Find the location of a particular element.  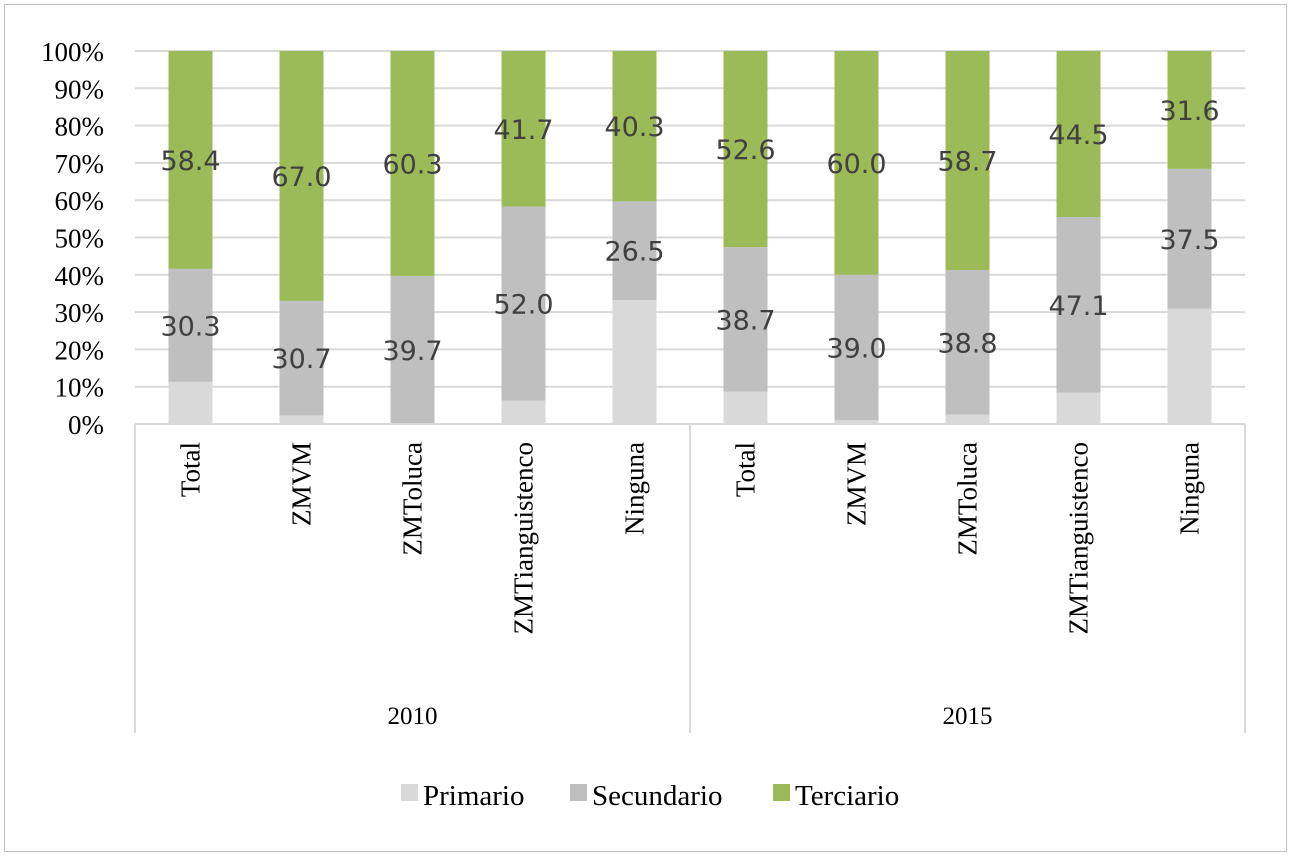

data-label: 30.3 is located at coordinates (190, 326).